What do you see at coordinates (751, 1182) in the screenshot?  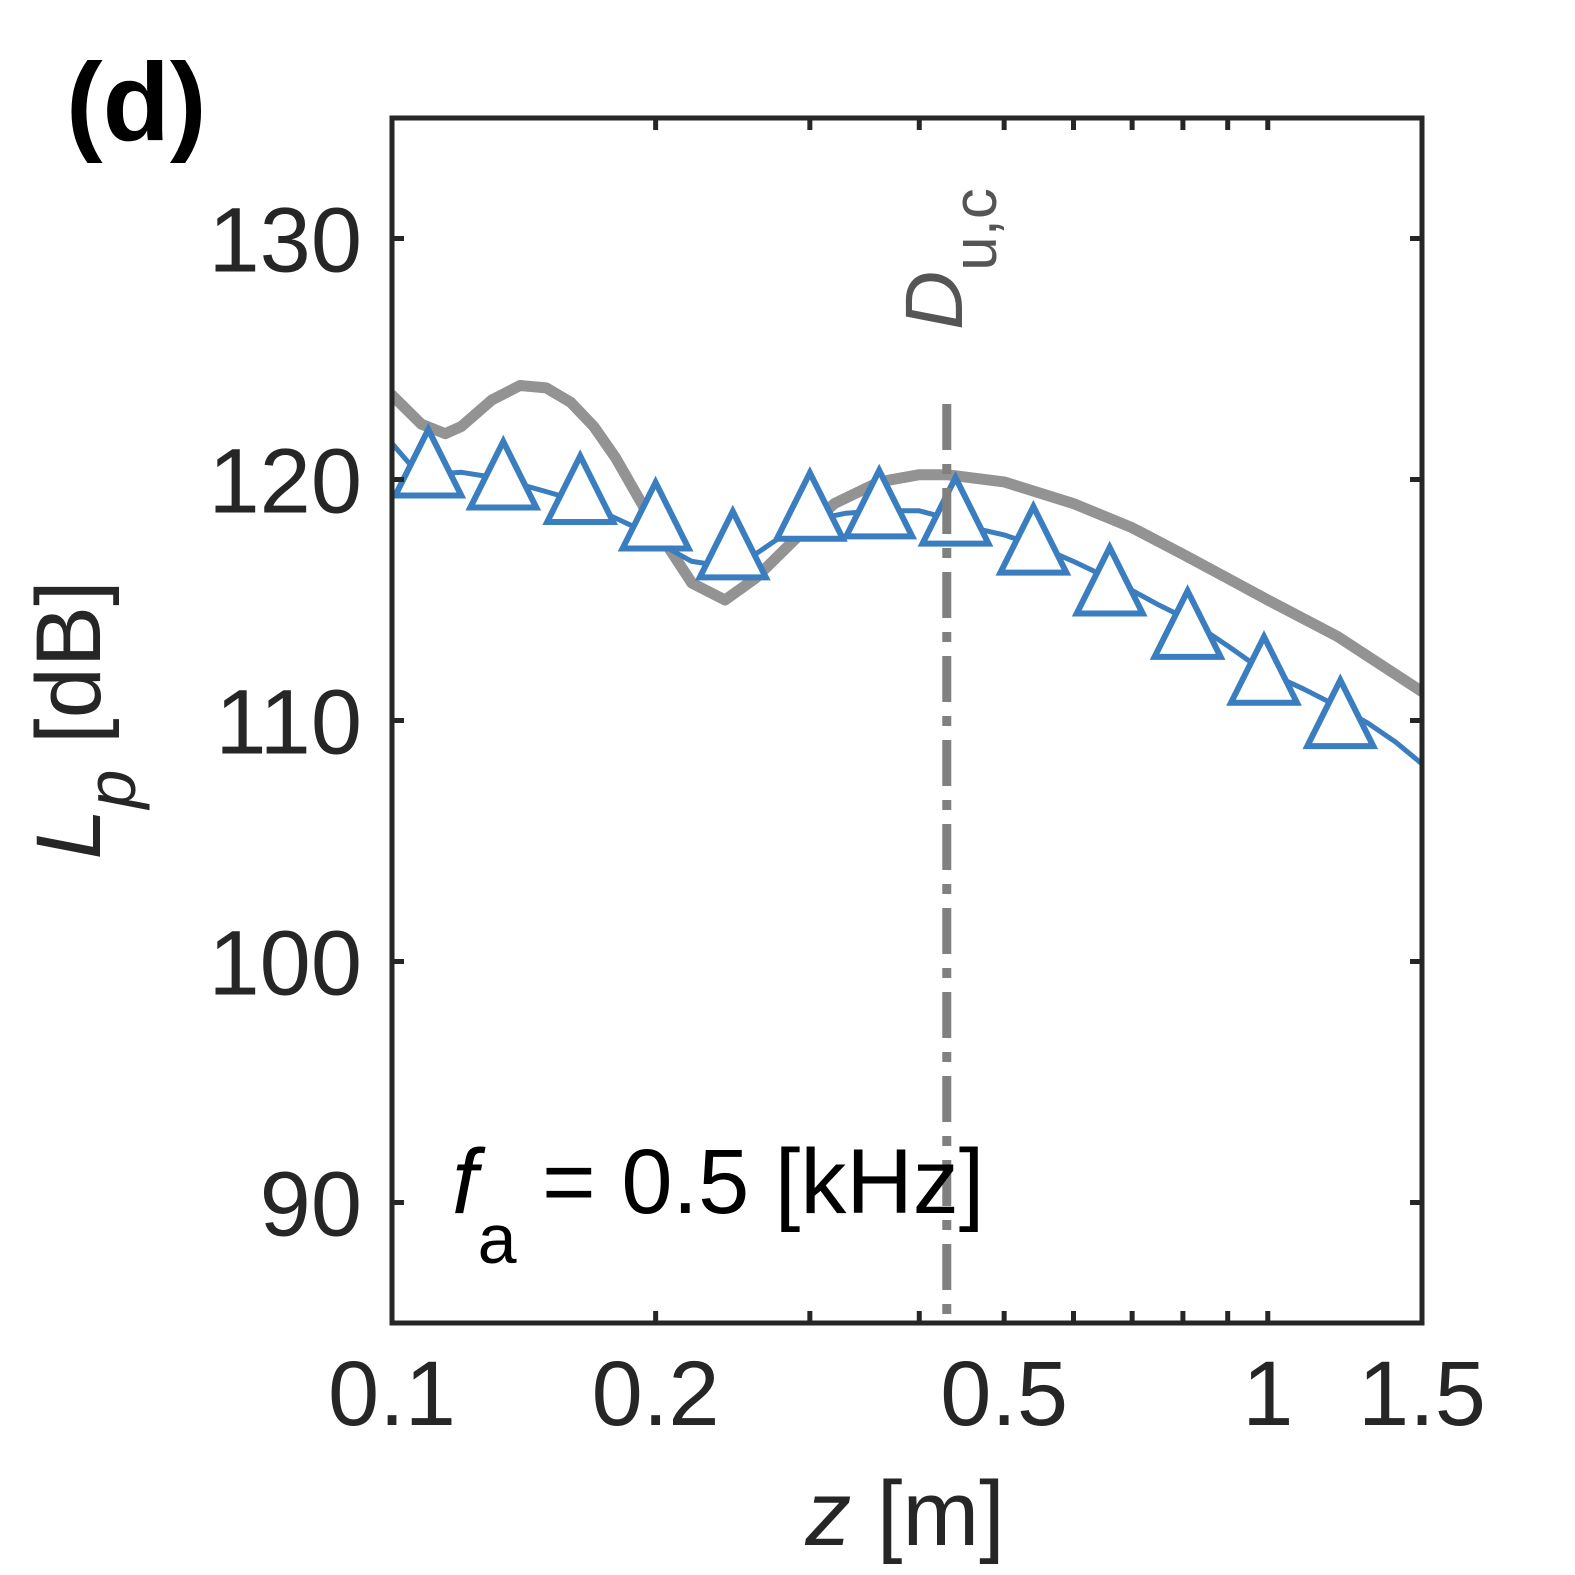 I see `annotation-rest: = 0.5 [kHz]` at bounding box center [751, 1182].